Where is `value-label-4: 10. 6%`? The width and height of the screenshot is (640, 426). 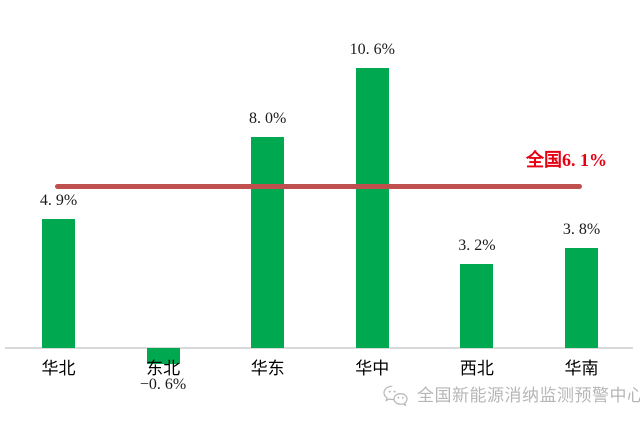
value-label-4: 10. 6% is located at coordinates (372, 50).